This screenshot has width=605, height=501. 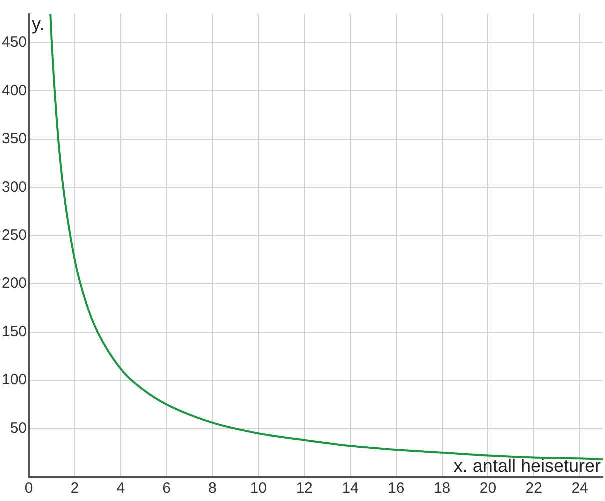 I want to click on y-tick-label: 400, so click(x=15, y=91).